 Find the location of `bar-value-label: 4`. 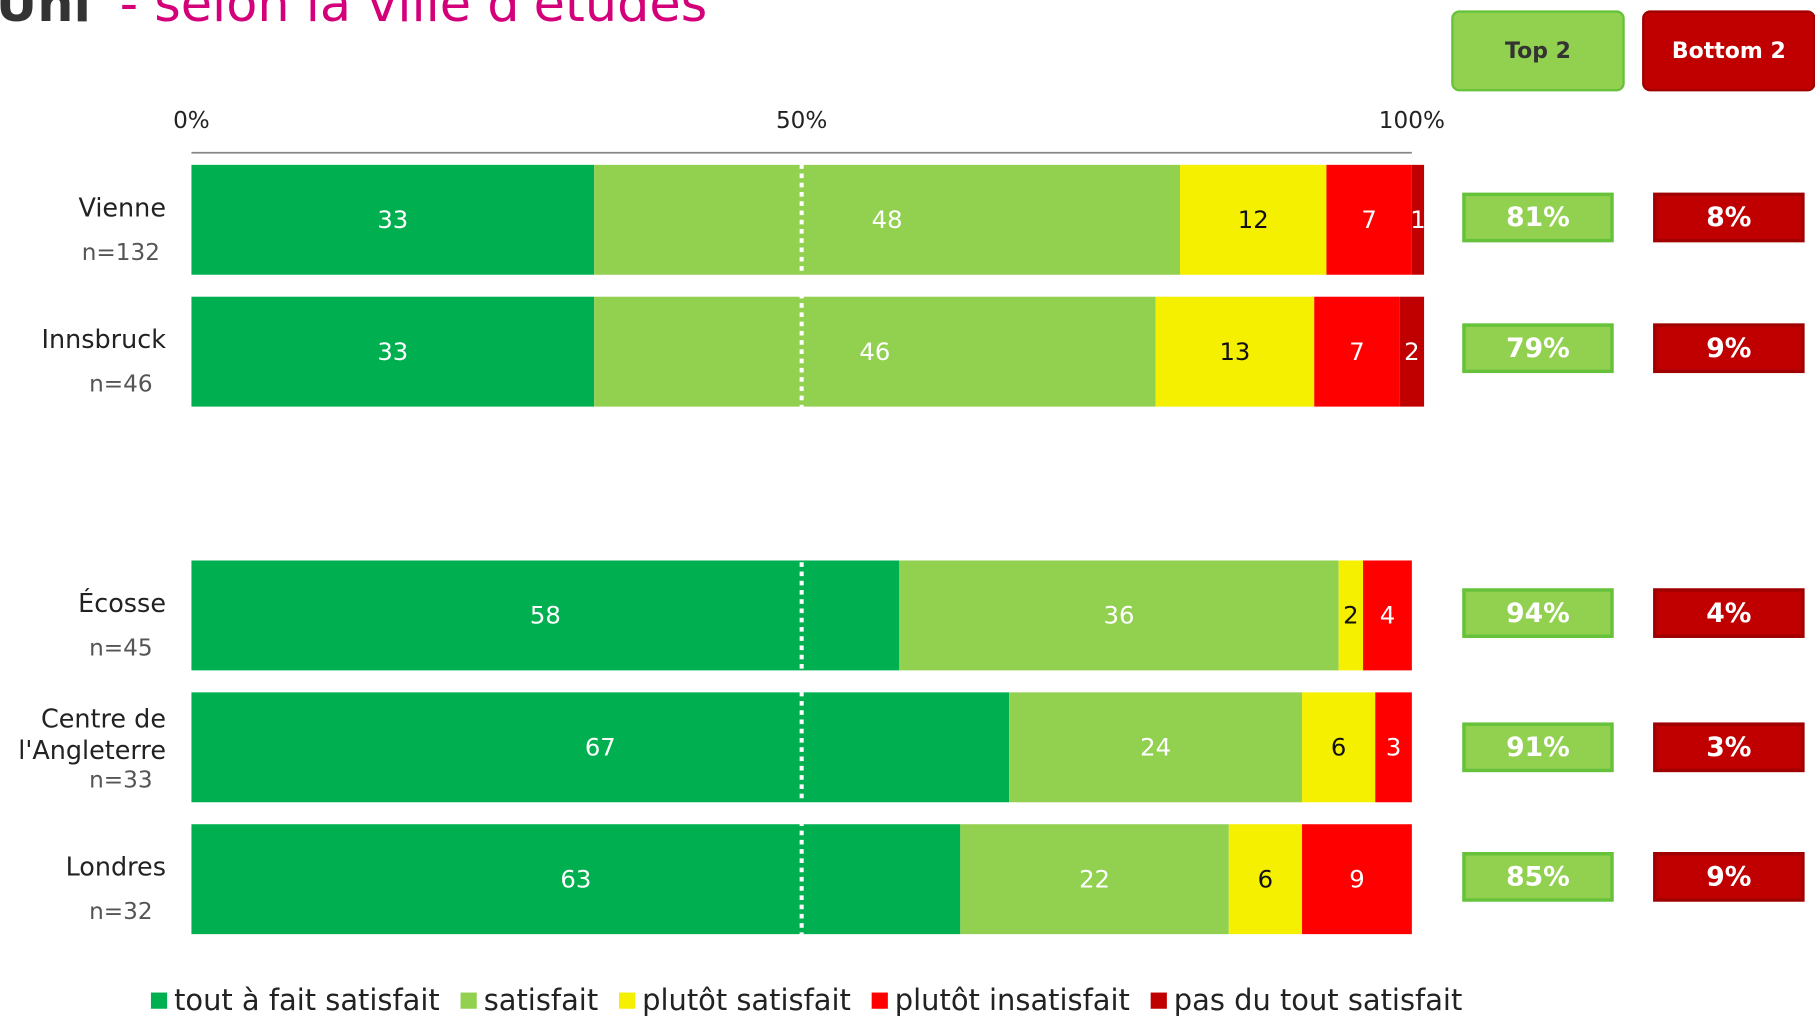

bar-value-label: 4 is located at coordinates (1387, 615).